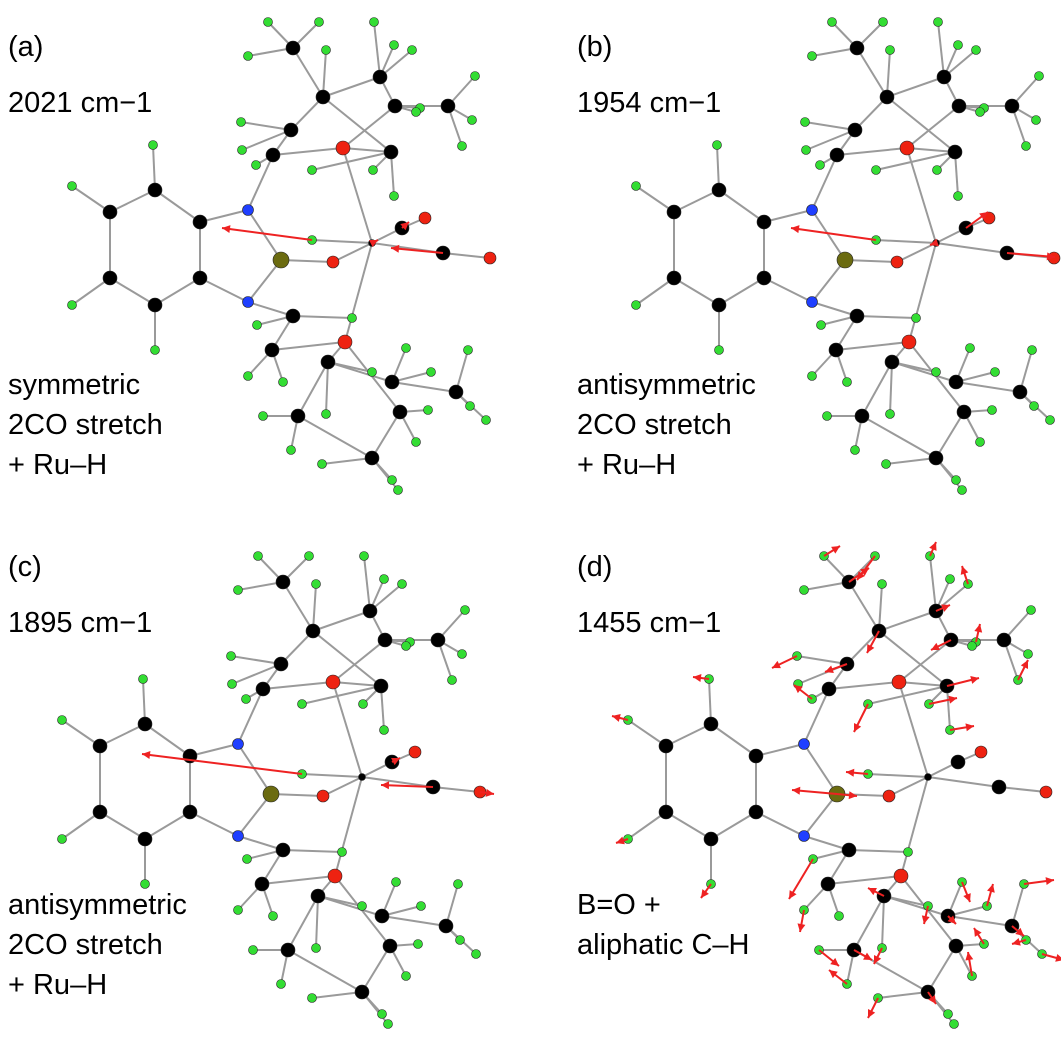 This screenshot has height=1054, width=1061. What do you see at coordinates (909, 342) in the screenshot?
I see `oxygen-atom` at bounding box center [909, 342].